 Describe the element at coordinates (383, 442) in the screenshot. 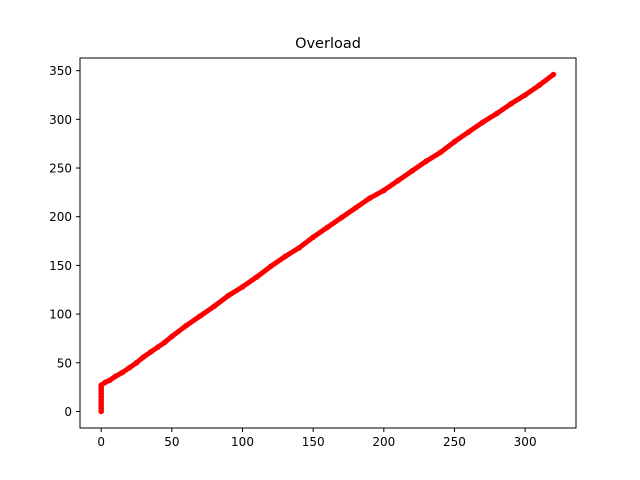

I see `x-tick-label: 200` at that location.